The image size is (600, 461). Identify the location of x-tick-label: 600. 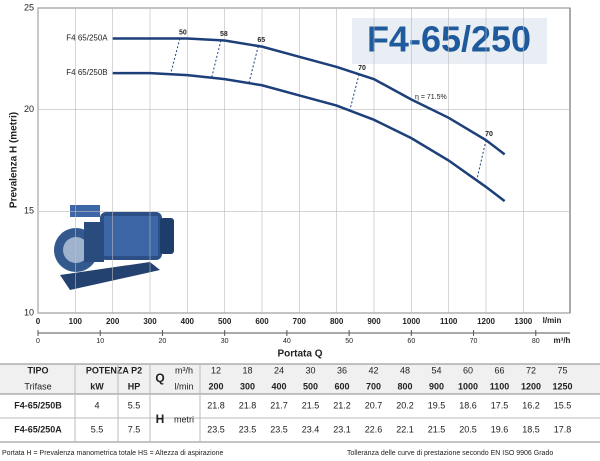
(262, 321).